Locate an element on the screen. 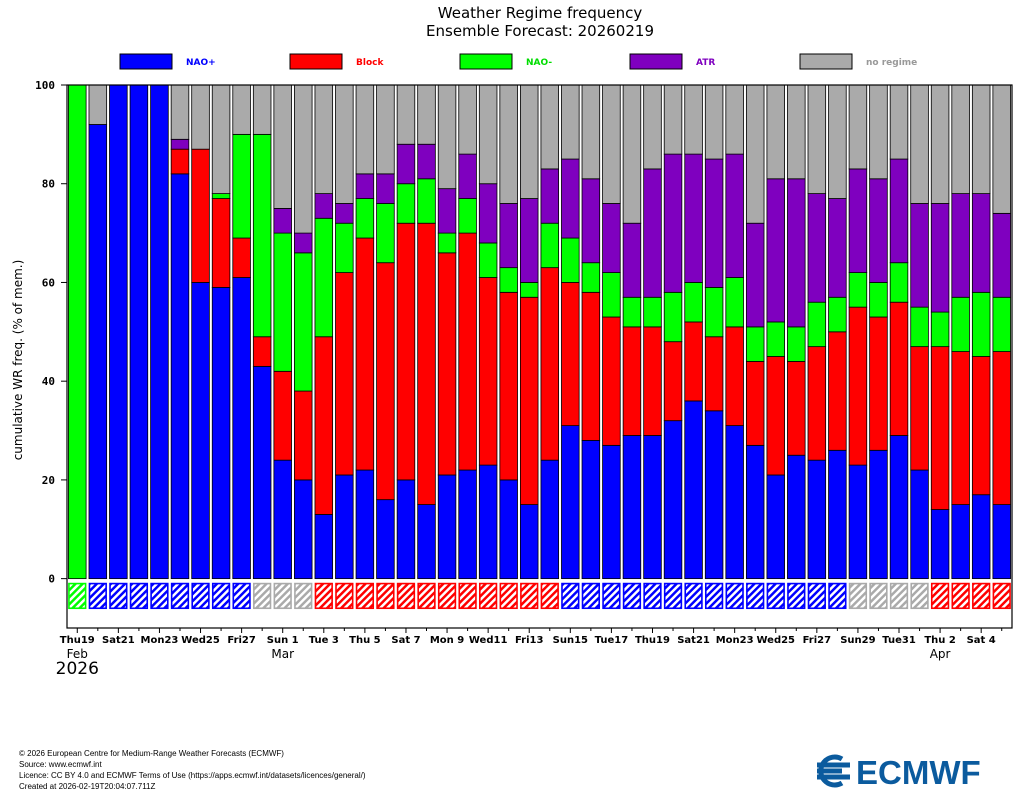 This screenshot has height=792, width=1024. x-tick-label: Fri13 is located at coordinates (529, 640).